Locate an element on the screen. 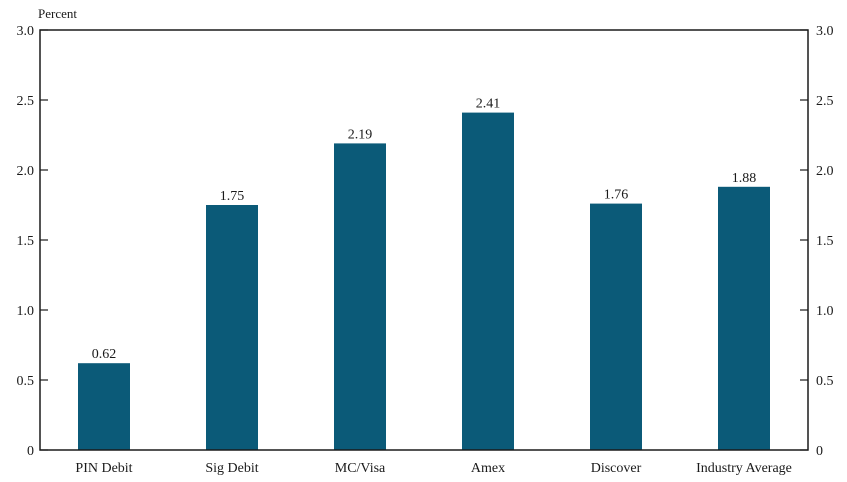 This screenshot has width=847, height=482. y-tick-right-label-1: 0.5 is located at coordinates (825, 381).